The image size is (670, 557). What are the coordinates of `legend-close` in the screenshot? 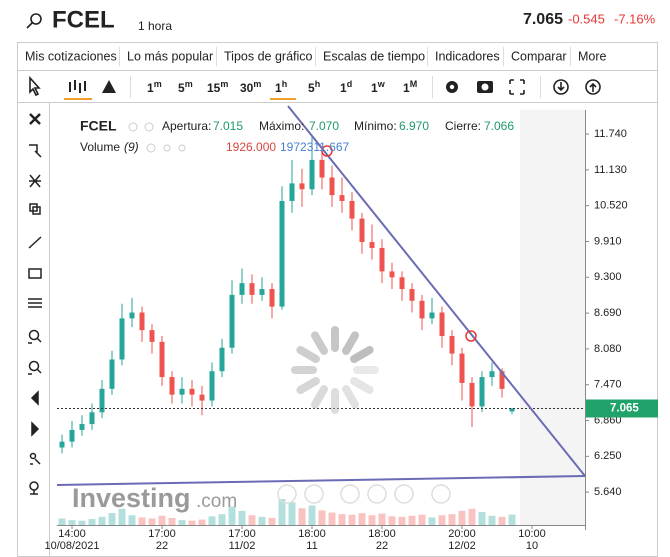 It's located at (182, 148).